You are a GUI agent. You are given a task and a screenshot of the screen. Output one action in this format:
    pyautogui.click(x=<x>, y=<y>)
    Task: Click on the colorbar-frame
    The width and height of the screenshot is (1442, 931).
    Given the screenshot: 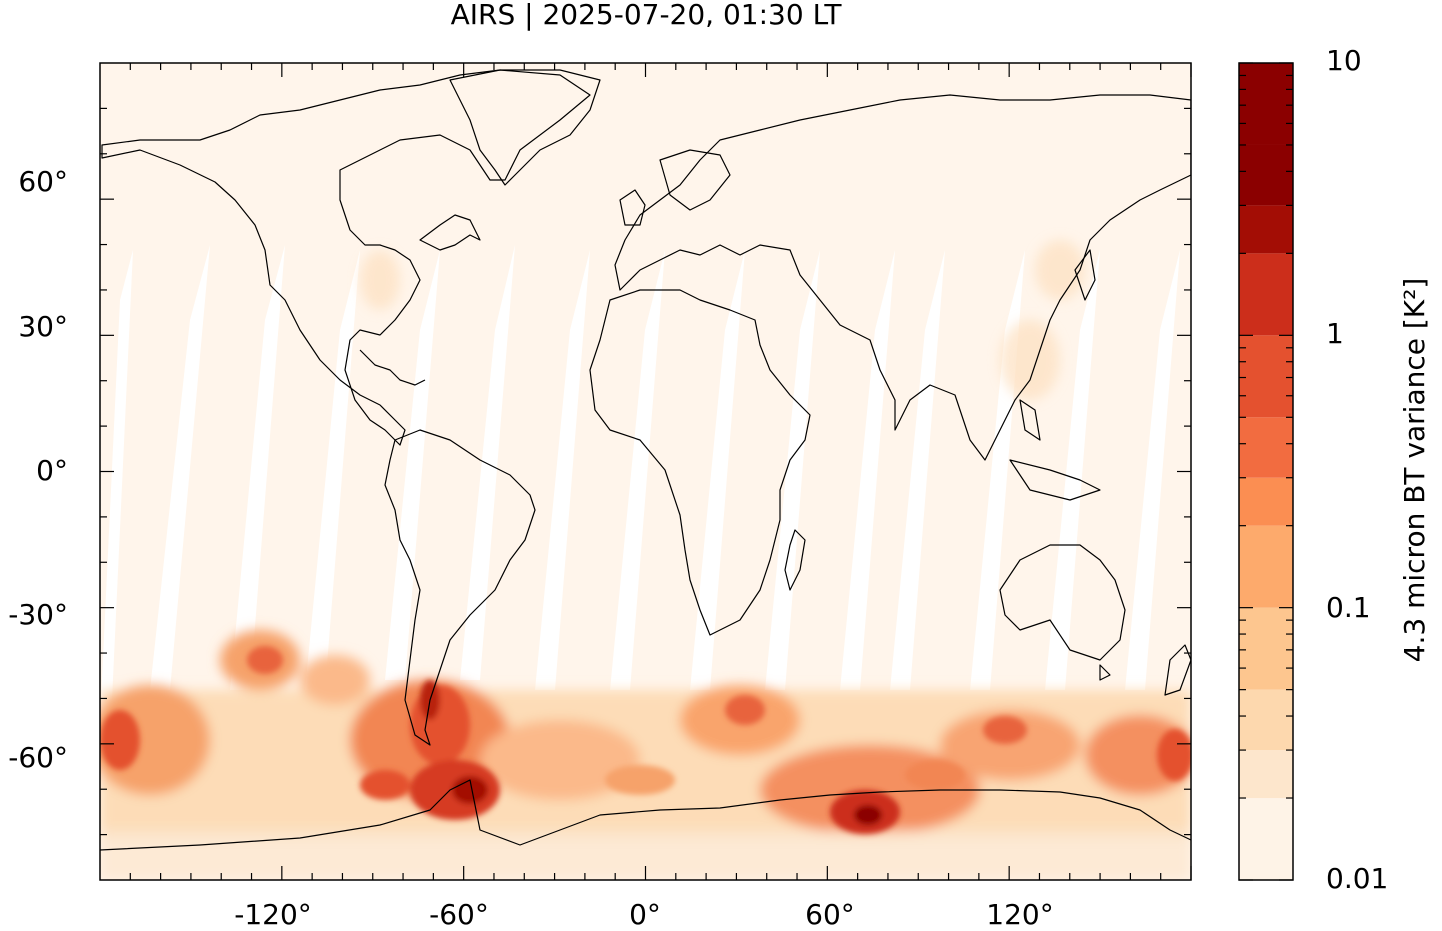 What is the action you would take?
    pyautogui.click(x=1266, y=471)
    